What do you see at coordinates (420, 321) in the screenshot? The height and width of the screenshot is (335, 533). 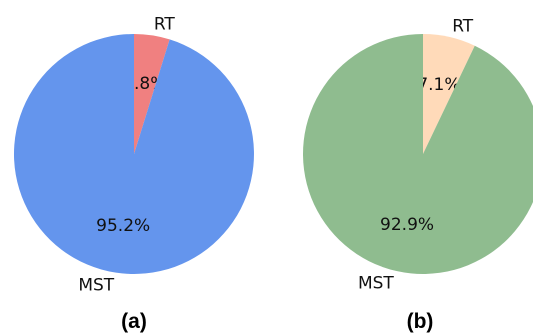 I see `panel-label-b: (b)` at bounding box center [420, 321].